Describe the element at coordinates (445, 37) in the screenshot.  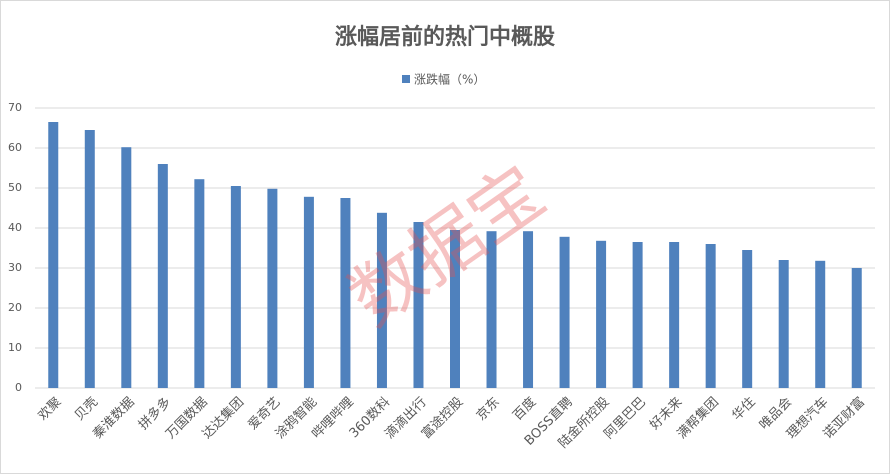
I see `chart-title: 涨幅居前的热门中概股` at that location.